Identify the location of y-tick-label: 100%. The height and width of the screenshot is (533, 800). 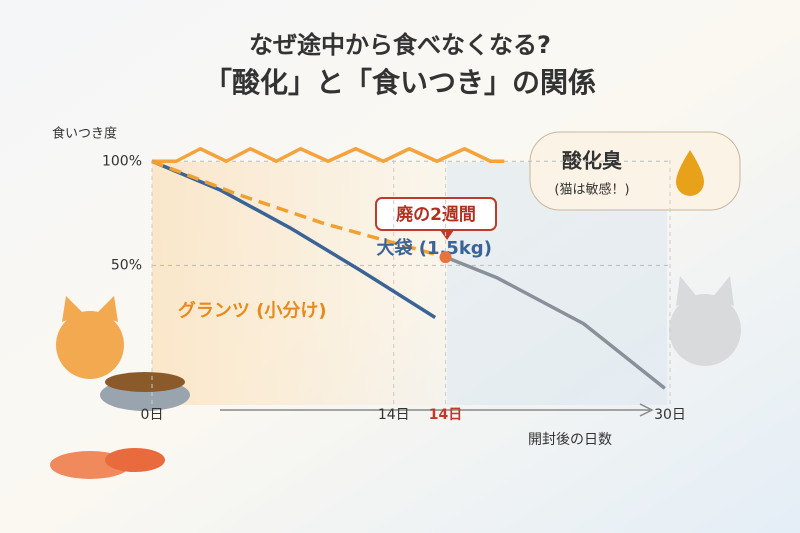
(122, 161).